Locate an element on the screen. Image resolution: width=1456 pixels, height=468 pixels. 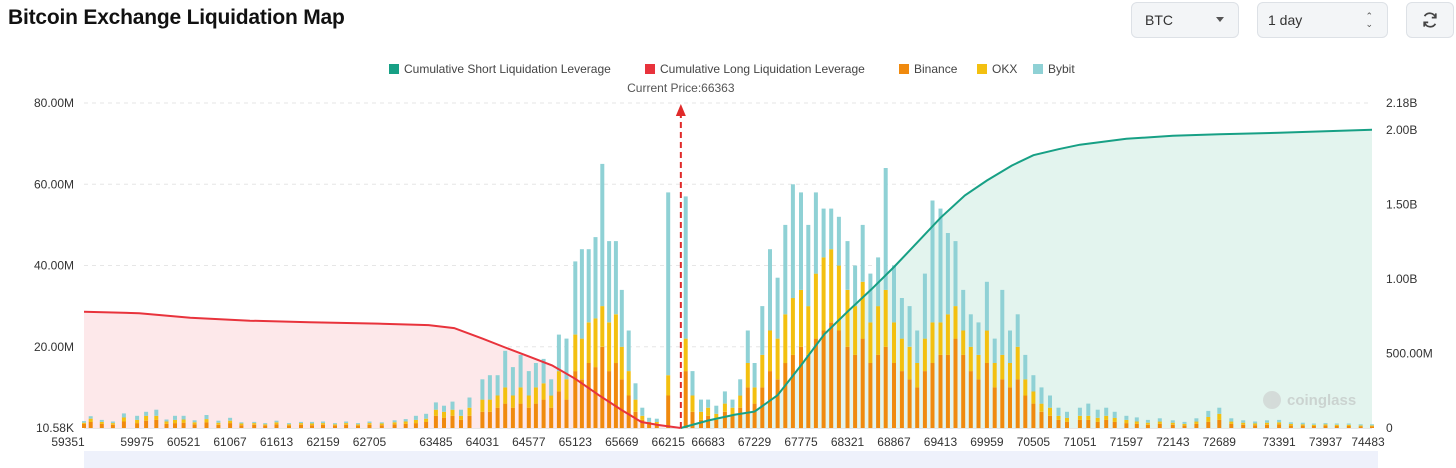
x-tick-label: 62159 is located at coordinates (323, 442).